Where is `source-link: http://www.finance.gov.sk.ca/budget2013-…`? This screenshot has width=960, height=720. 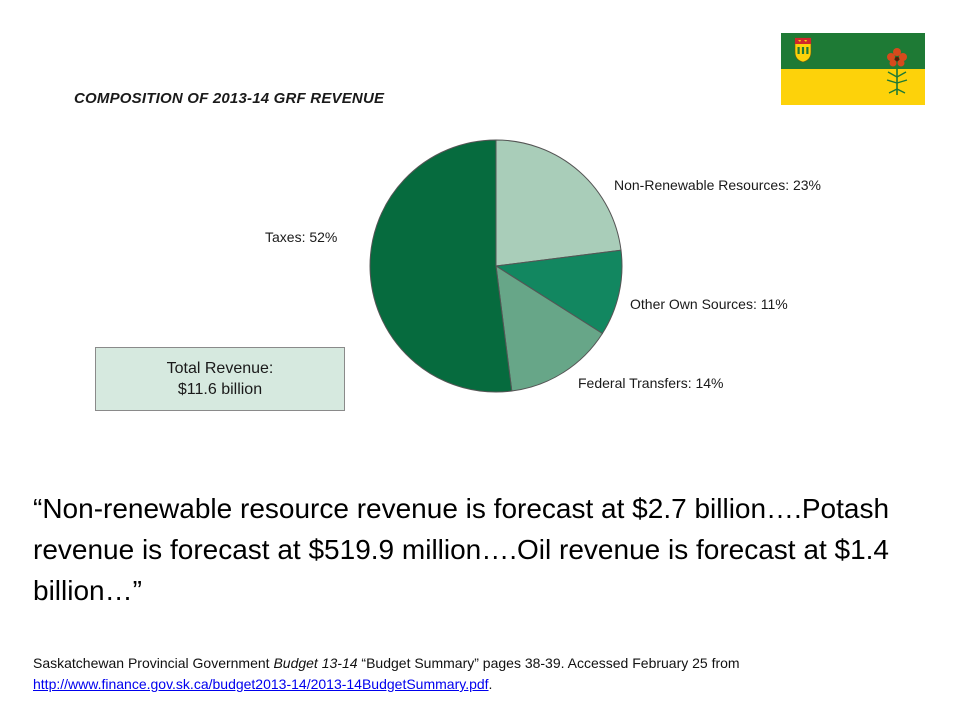
source-link: http://www.finance.gov.sk.ca/budget2013-… is located at coordinates (261, 684).